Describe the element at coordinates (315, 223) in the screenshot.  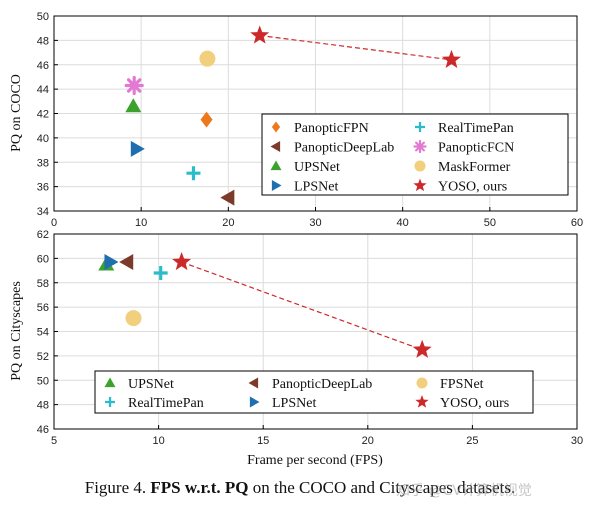
I see `coco-x-tick-label: 30` at that location.